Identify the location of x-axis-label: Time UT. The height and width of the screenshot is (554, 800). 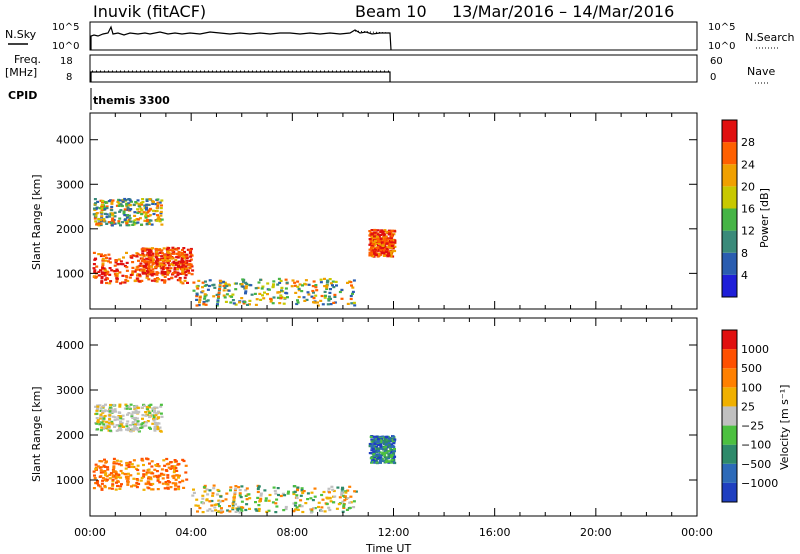
(388, 548).